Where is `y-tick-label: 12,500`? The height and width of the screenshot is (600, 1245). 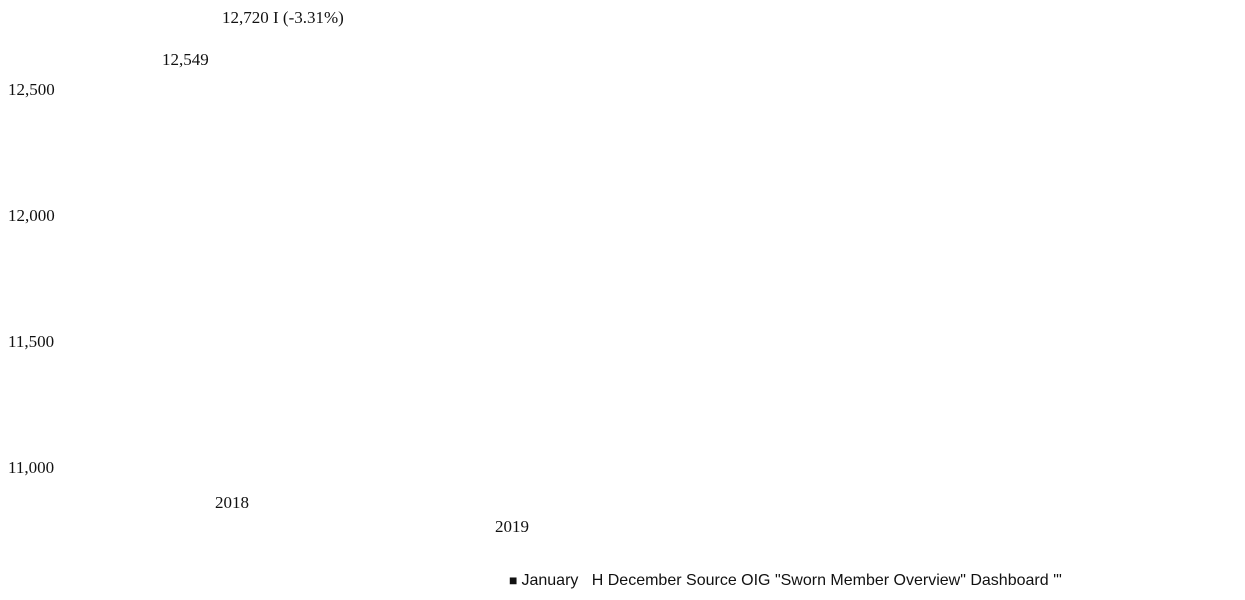 y-tick-label: 12,500 is located at coordinates (31, 89).